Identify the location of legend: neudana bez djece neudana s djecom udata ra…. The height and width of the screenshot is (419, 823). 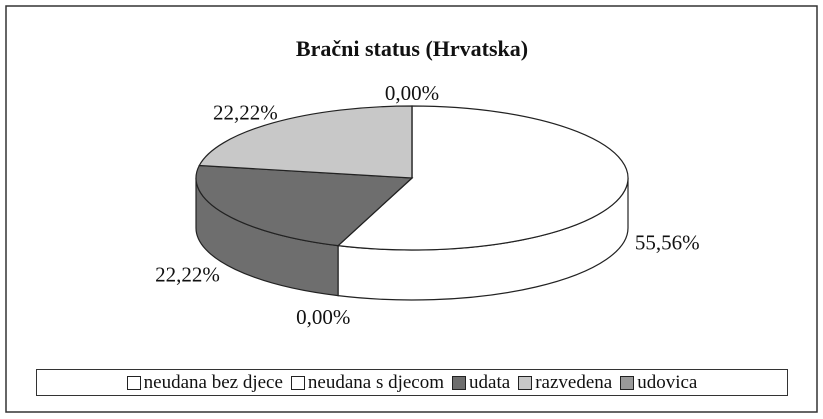
(412, 382).